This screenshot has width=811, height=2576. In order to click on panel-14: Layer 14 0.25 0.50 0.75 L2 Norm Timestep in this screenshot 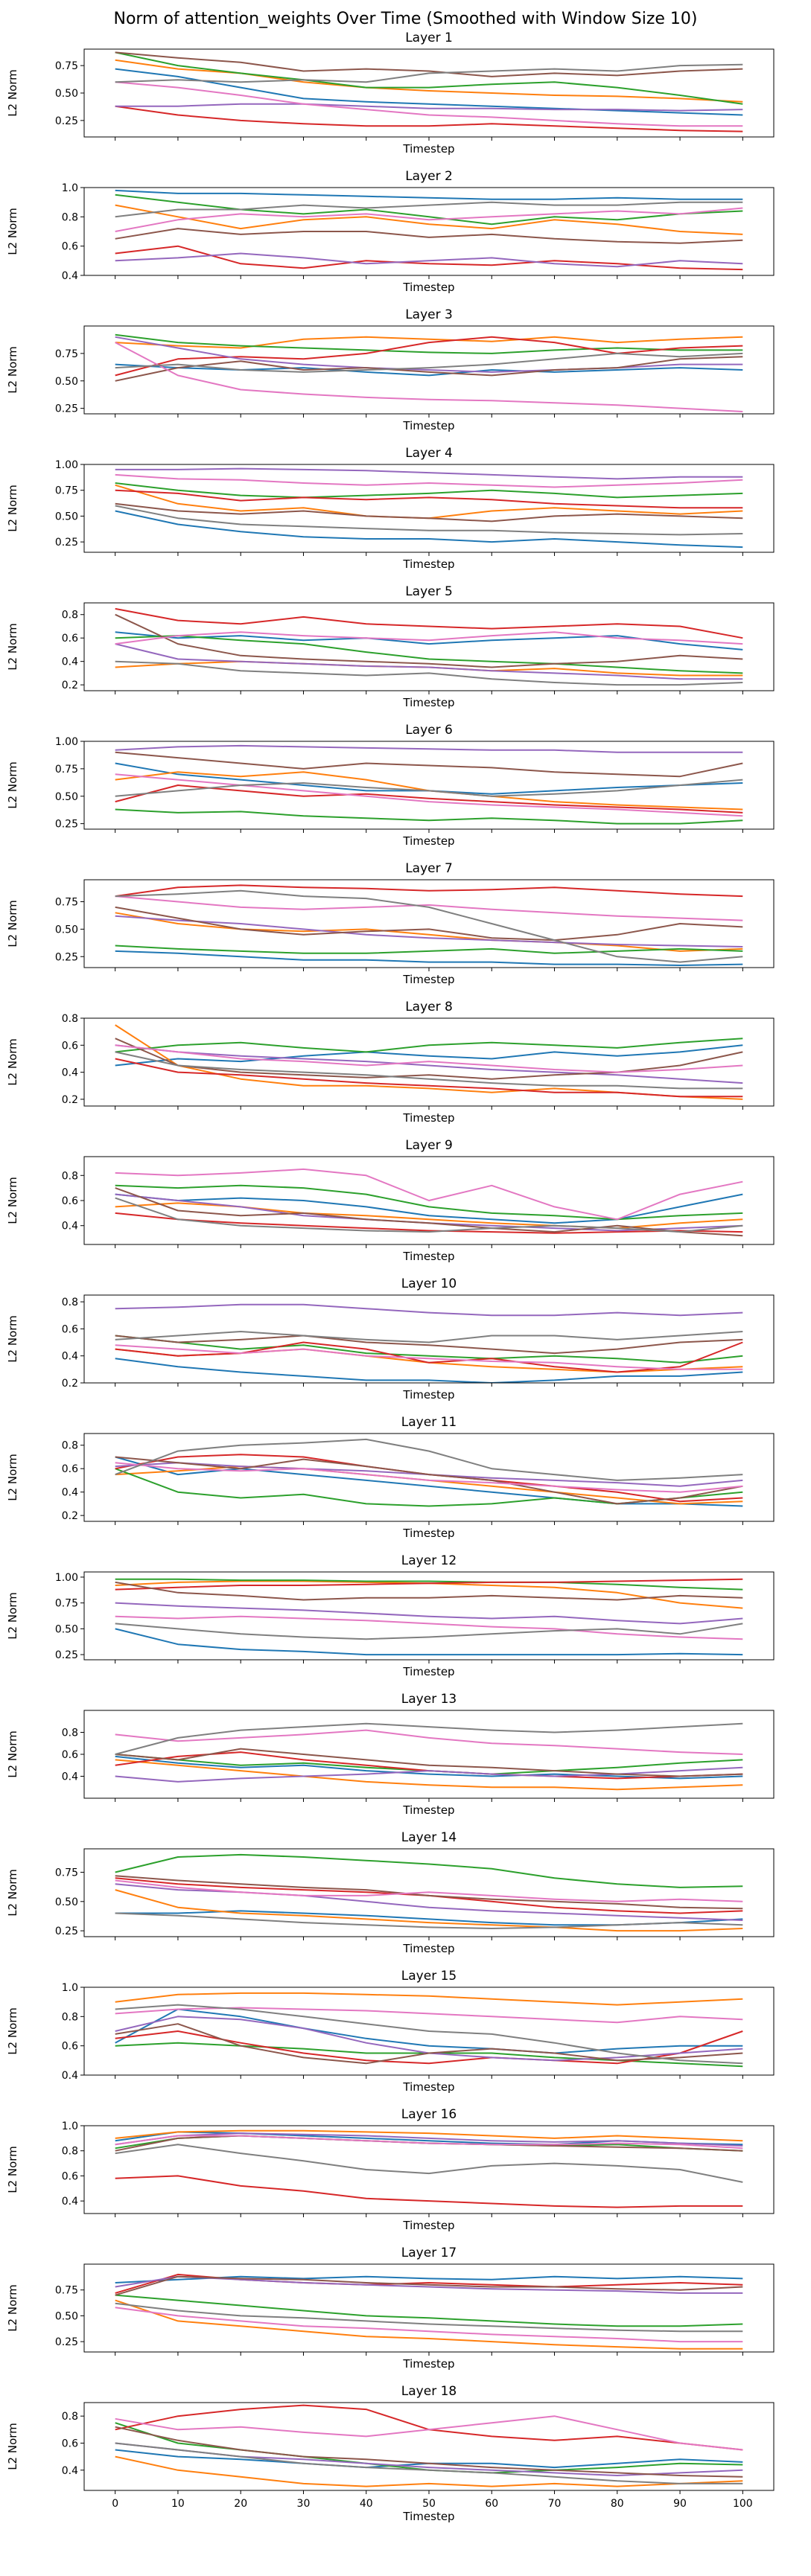, I will do `click(390, 1893)`.